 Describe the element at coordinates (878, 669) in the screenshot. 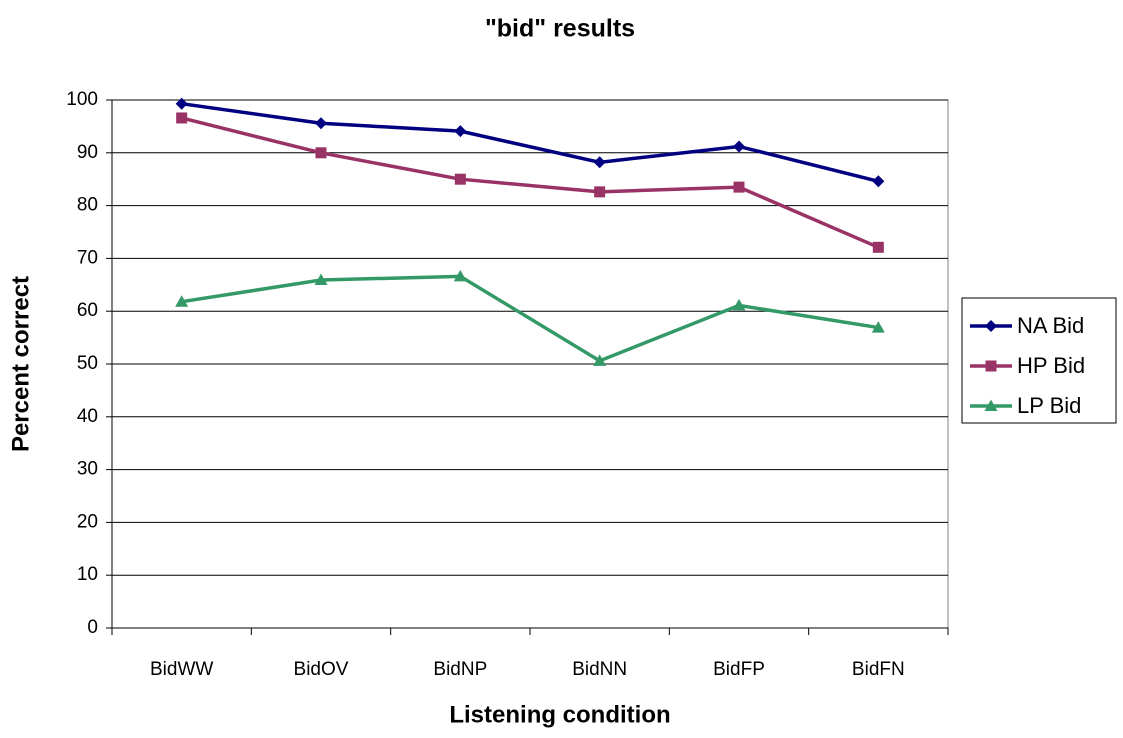

I see `x-tick-label: BidFN` at that location.